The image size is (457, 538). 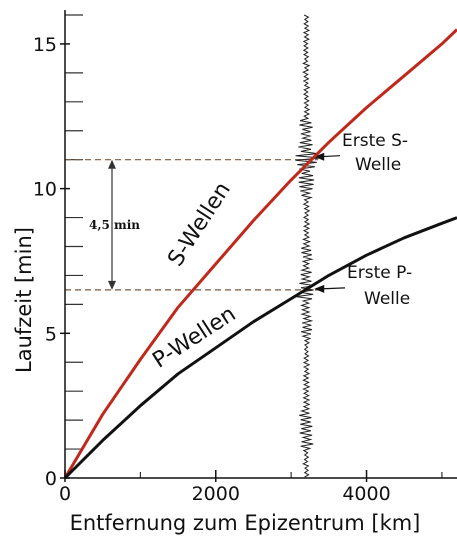 What do you see at coordinates (112, 164) in the screenshot?
I see `interval-arrow-head-top` at bounding box center [112, 164].